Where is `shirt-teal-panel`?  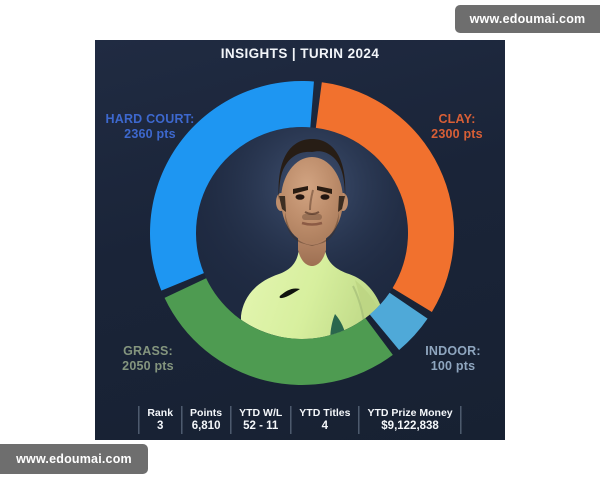 shirt-teal-panel is located at coordinates (339, 326).